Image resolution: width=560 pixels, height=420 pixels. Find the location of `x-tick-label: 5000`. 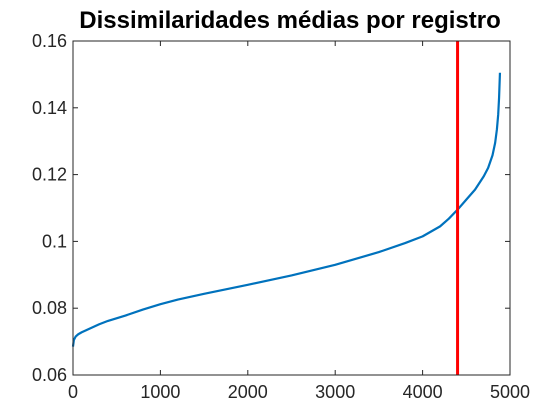

x-tick-label: 5000 is located at coordinates (510, 392).